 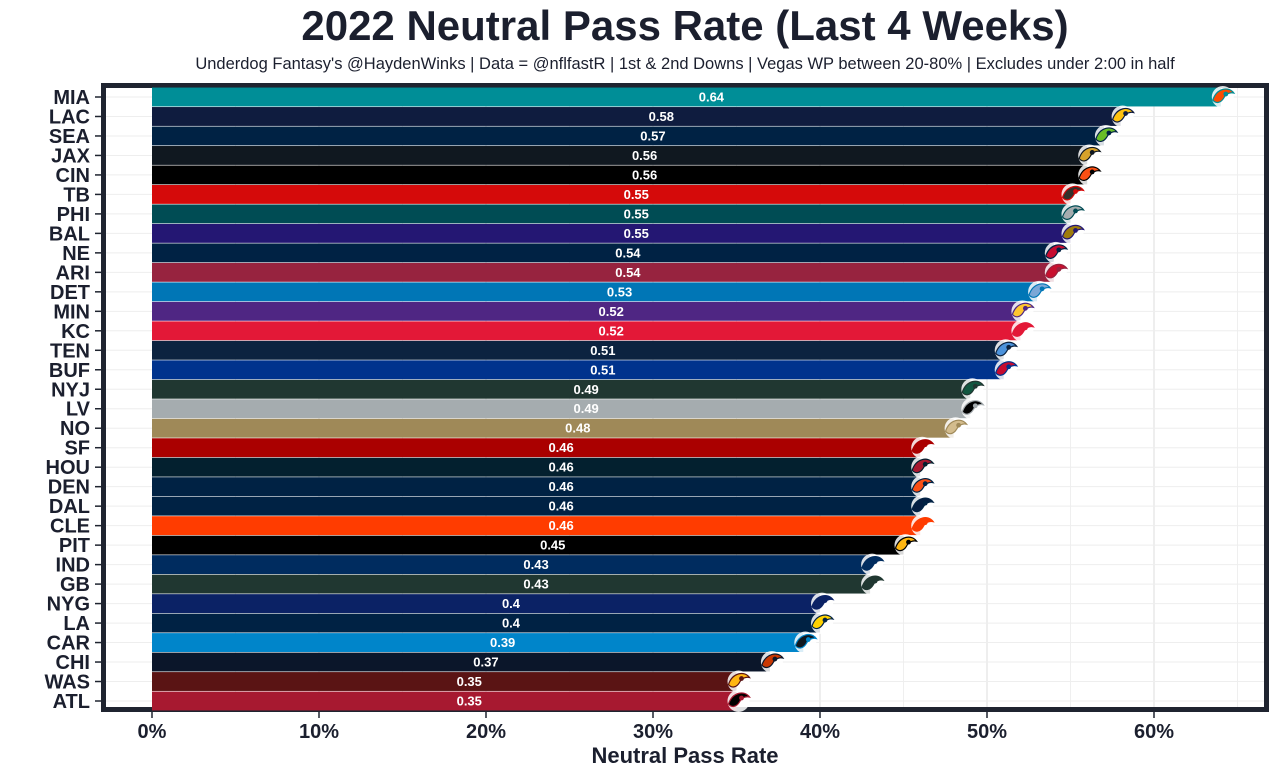 I want to click on y-tick-label: SEA, so click(x=69, y=137).